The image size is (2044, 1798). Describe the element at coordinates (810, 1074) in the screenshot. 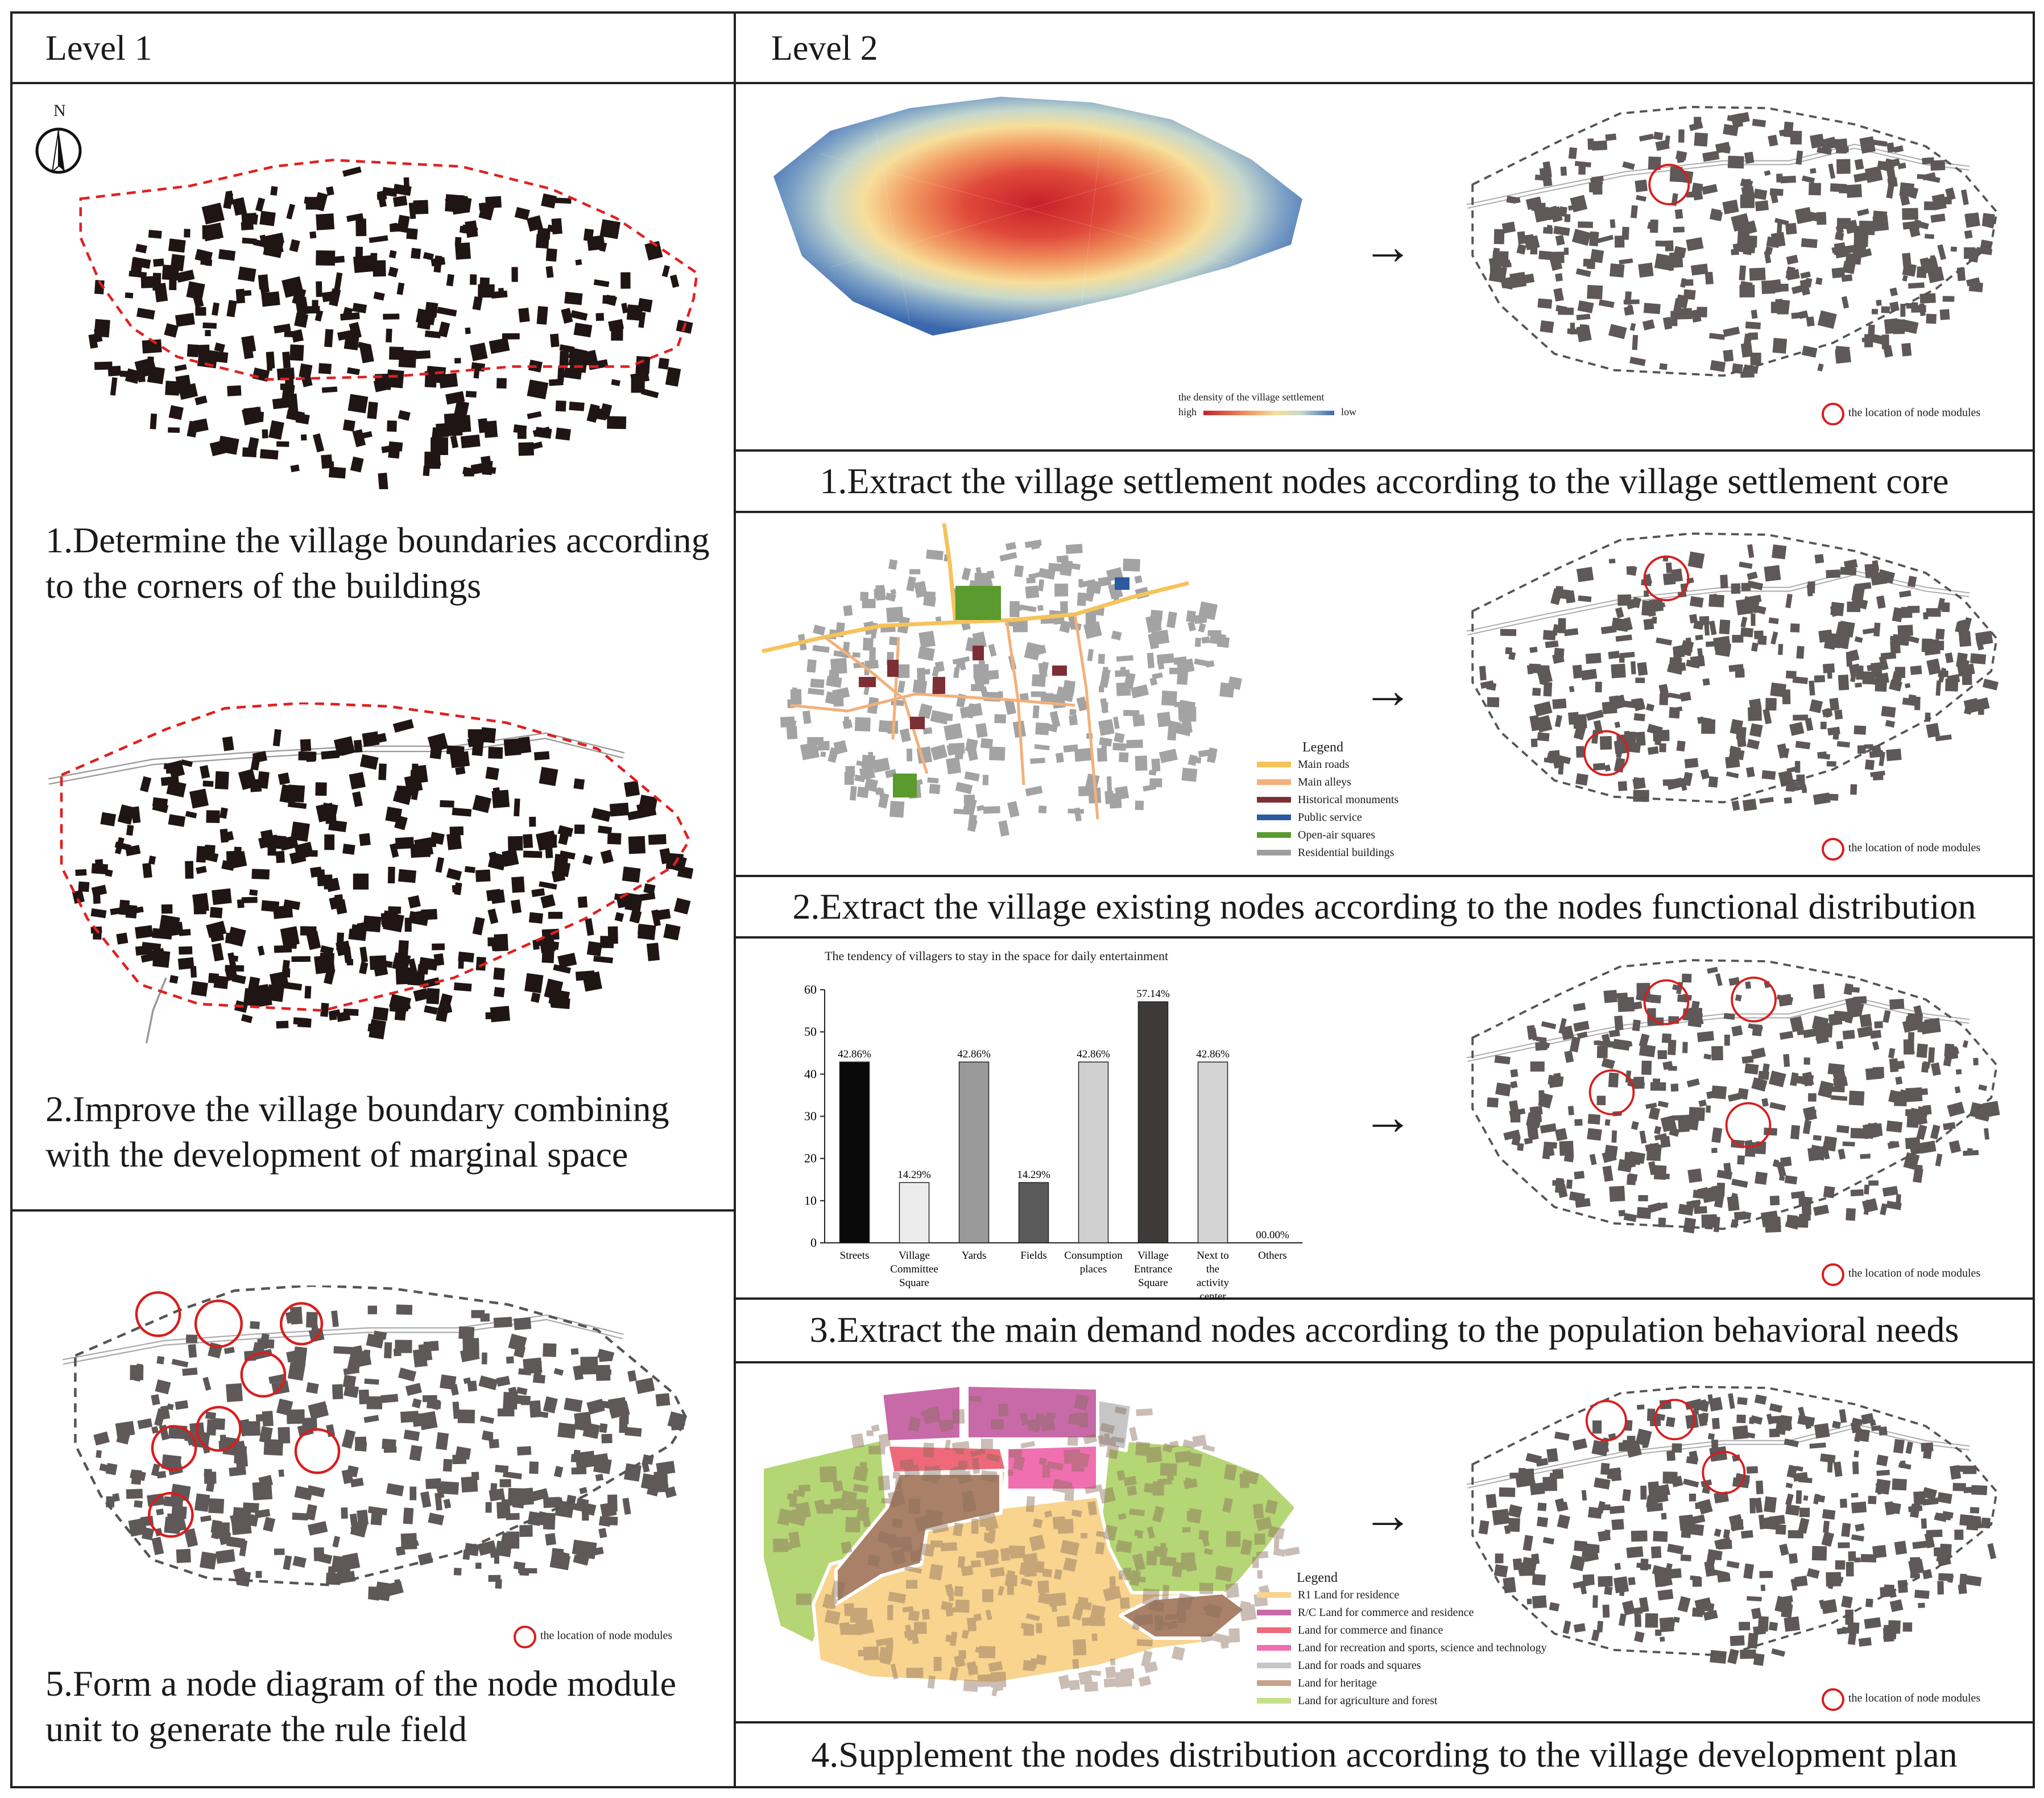

I see `y-tick-label: 40` at that location.